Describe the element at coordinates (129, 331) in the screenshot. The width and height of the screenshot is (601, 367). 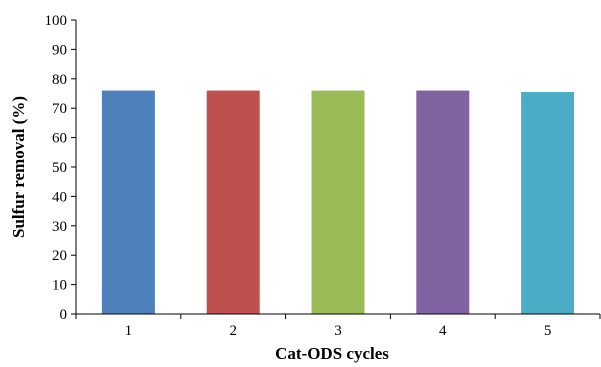
I see `x-tick-label-1: 1` at that location.